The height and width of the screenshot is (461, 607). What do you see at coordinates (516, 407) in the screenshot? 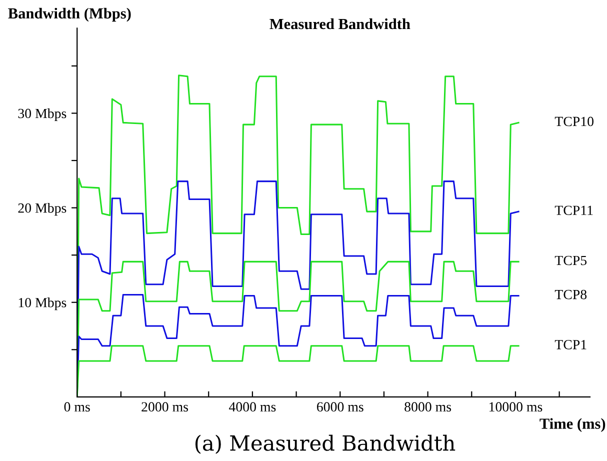
I see `x-tick-label: 10000 ms` at bounding box center [516, 407].